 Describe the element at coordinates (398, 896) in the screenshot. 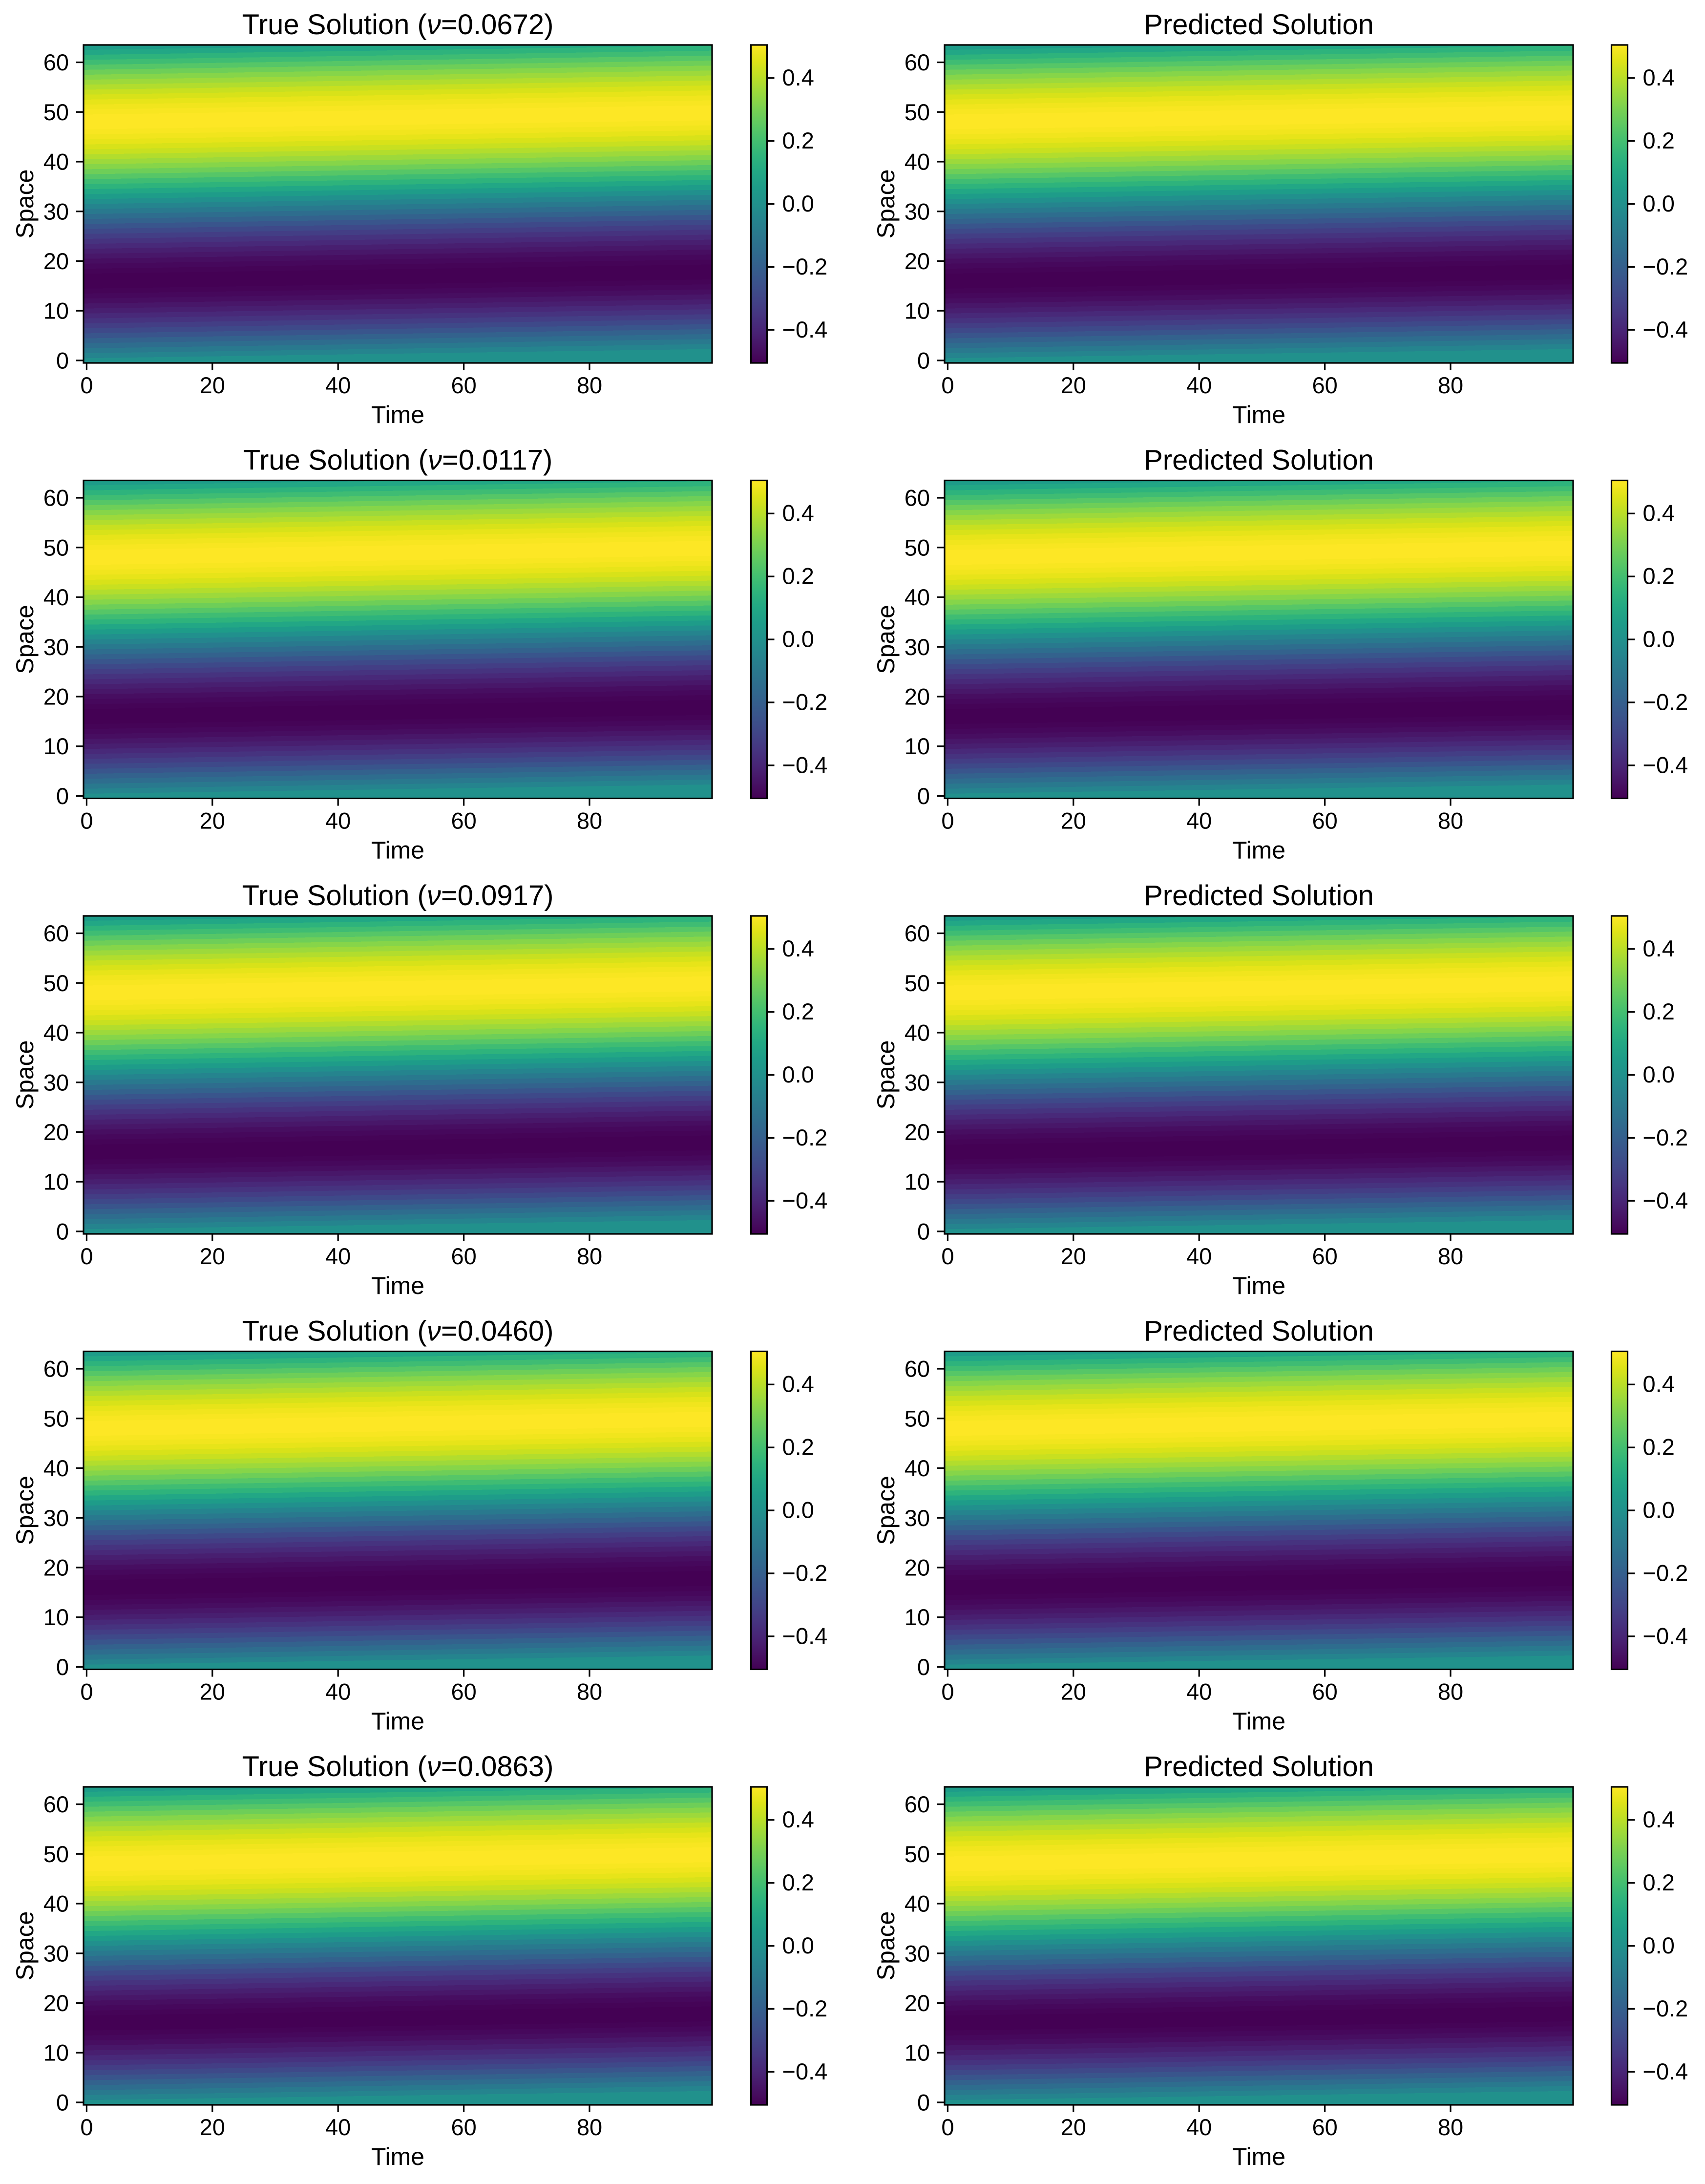

I see `svg-text: True Solution (ν=0.0917)` at that location.